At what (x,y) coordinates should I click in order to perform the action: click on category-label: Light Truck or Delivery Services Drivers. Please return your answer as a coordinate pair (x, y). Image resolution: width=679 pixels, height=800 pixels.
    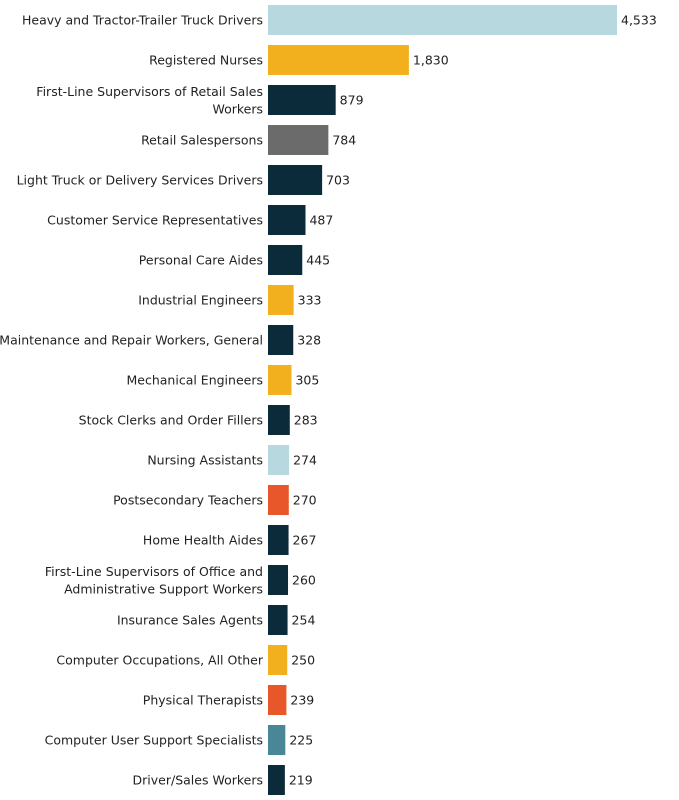
    Looking at the image, I should click on (140, 180).